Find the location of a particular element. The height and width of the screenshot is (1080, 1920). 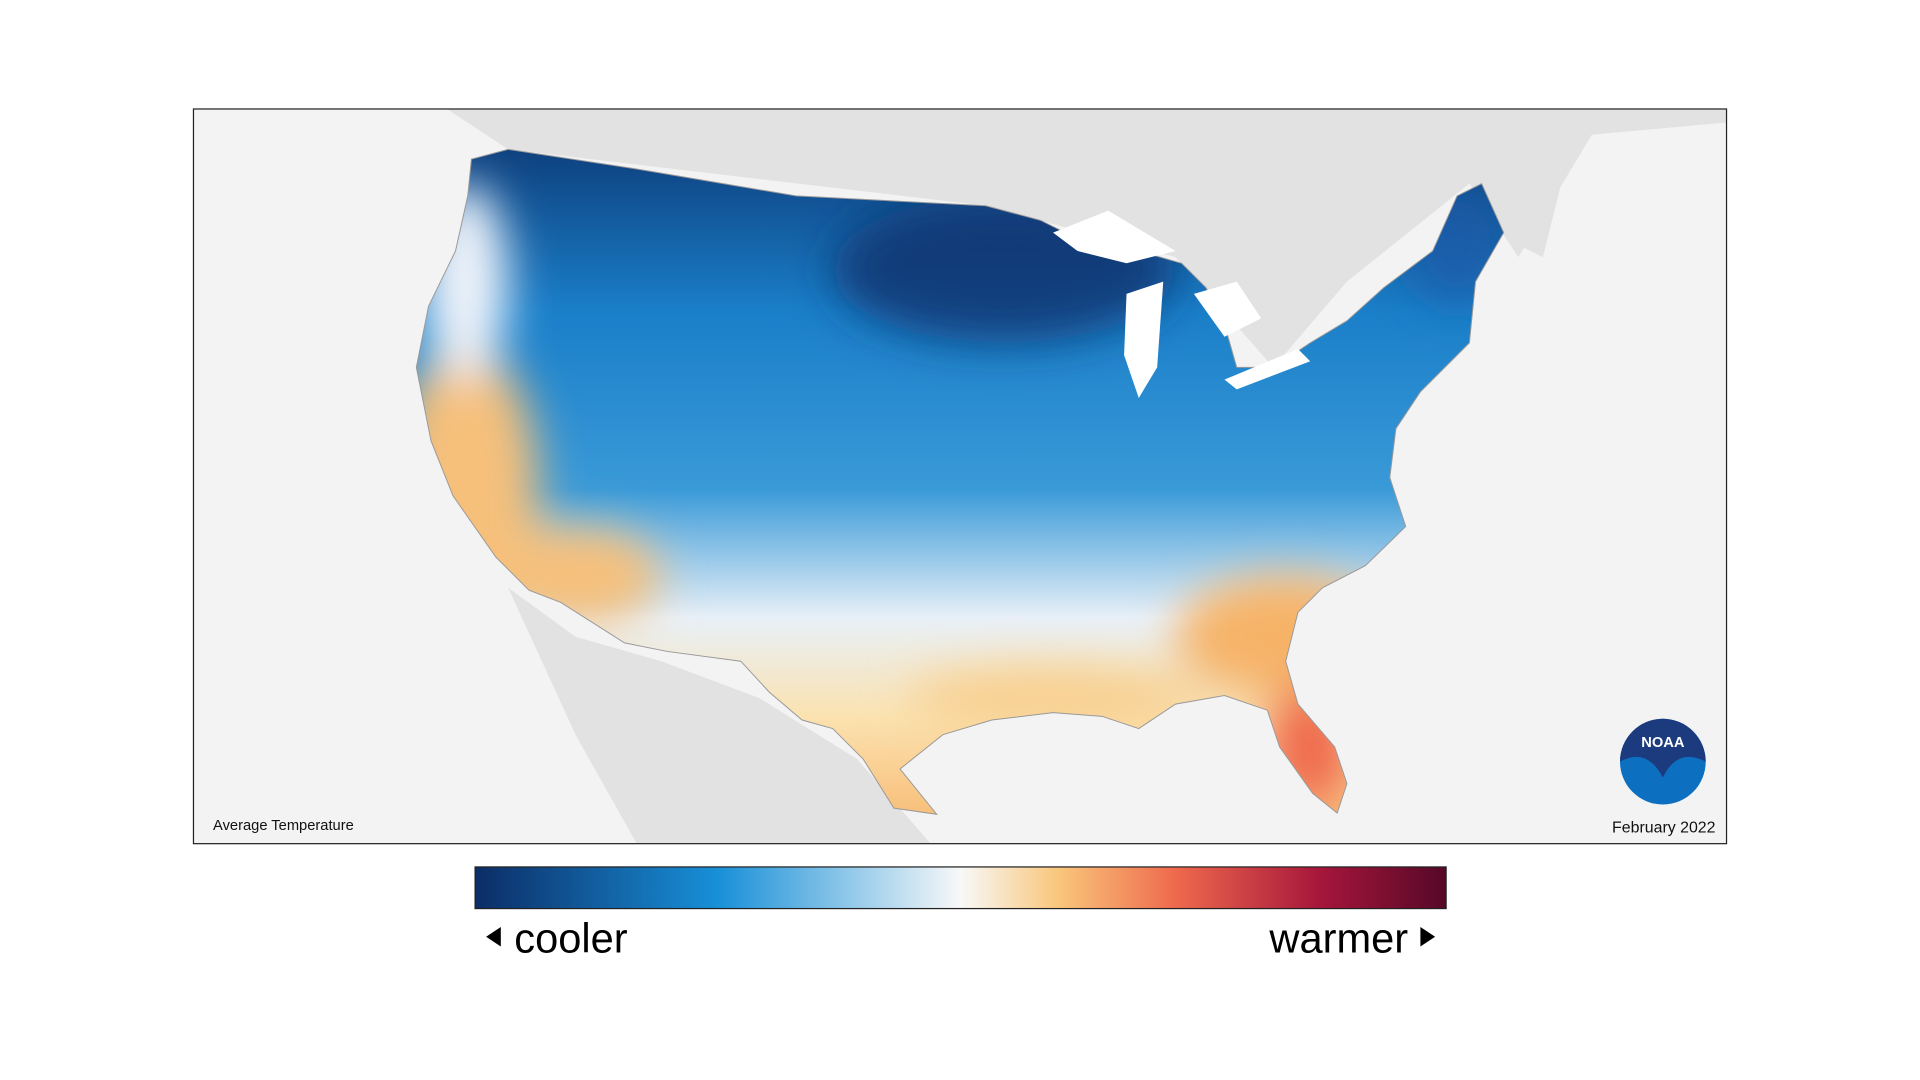

lake-michigan is located at coordinates (1144, 339).